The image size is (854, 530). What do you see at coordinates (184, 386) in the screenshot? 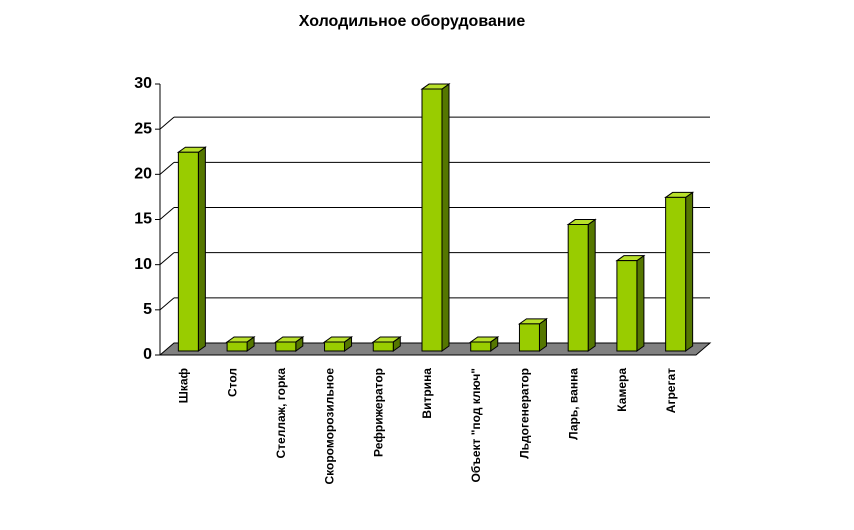
I see `x-tick-label: Шкаф` at bounding box center [184, 386].